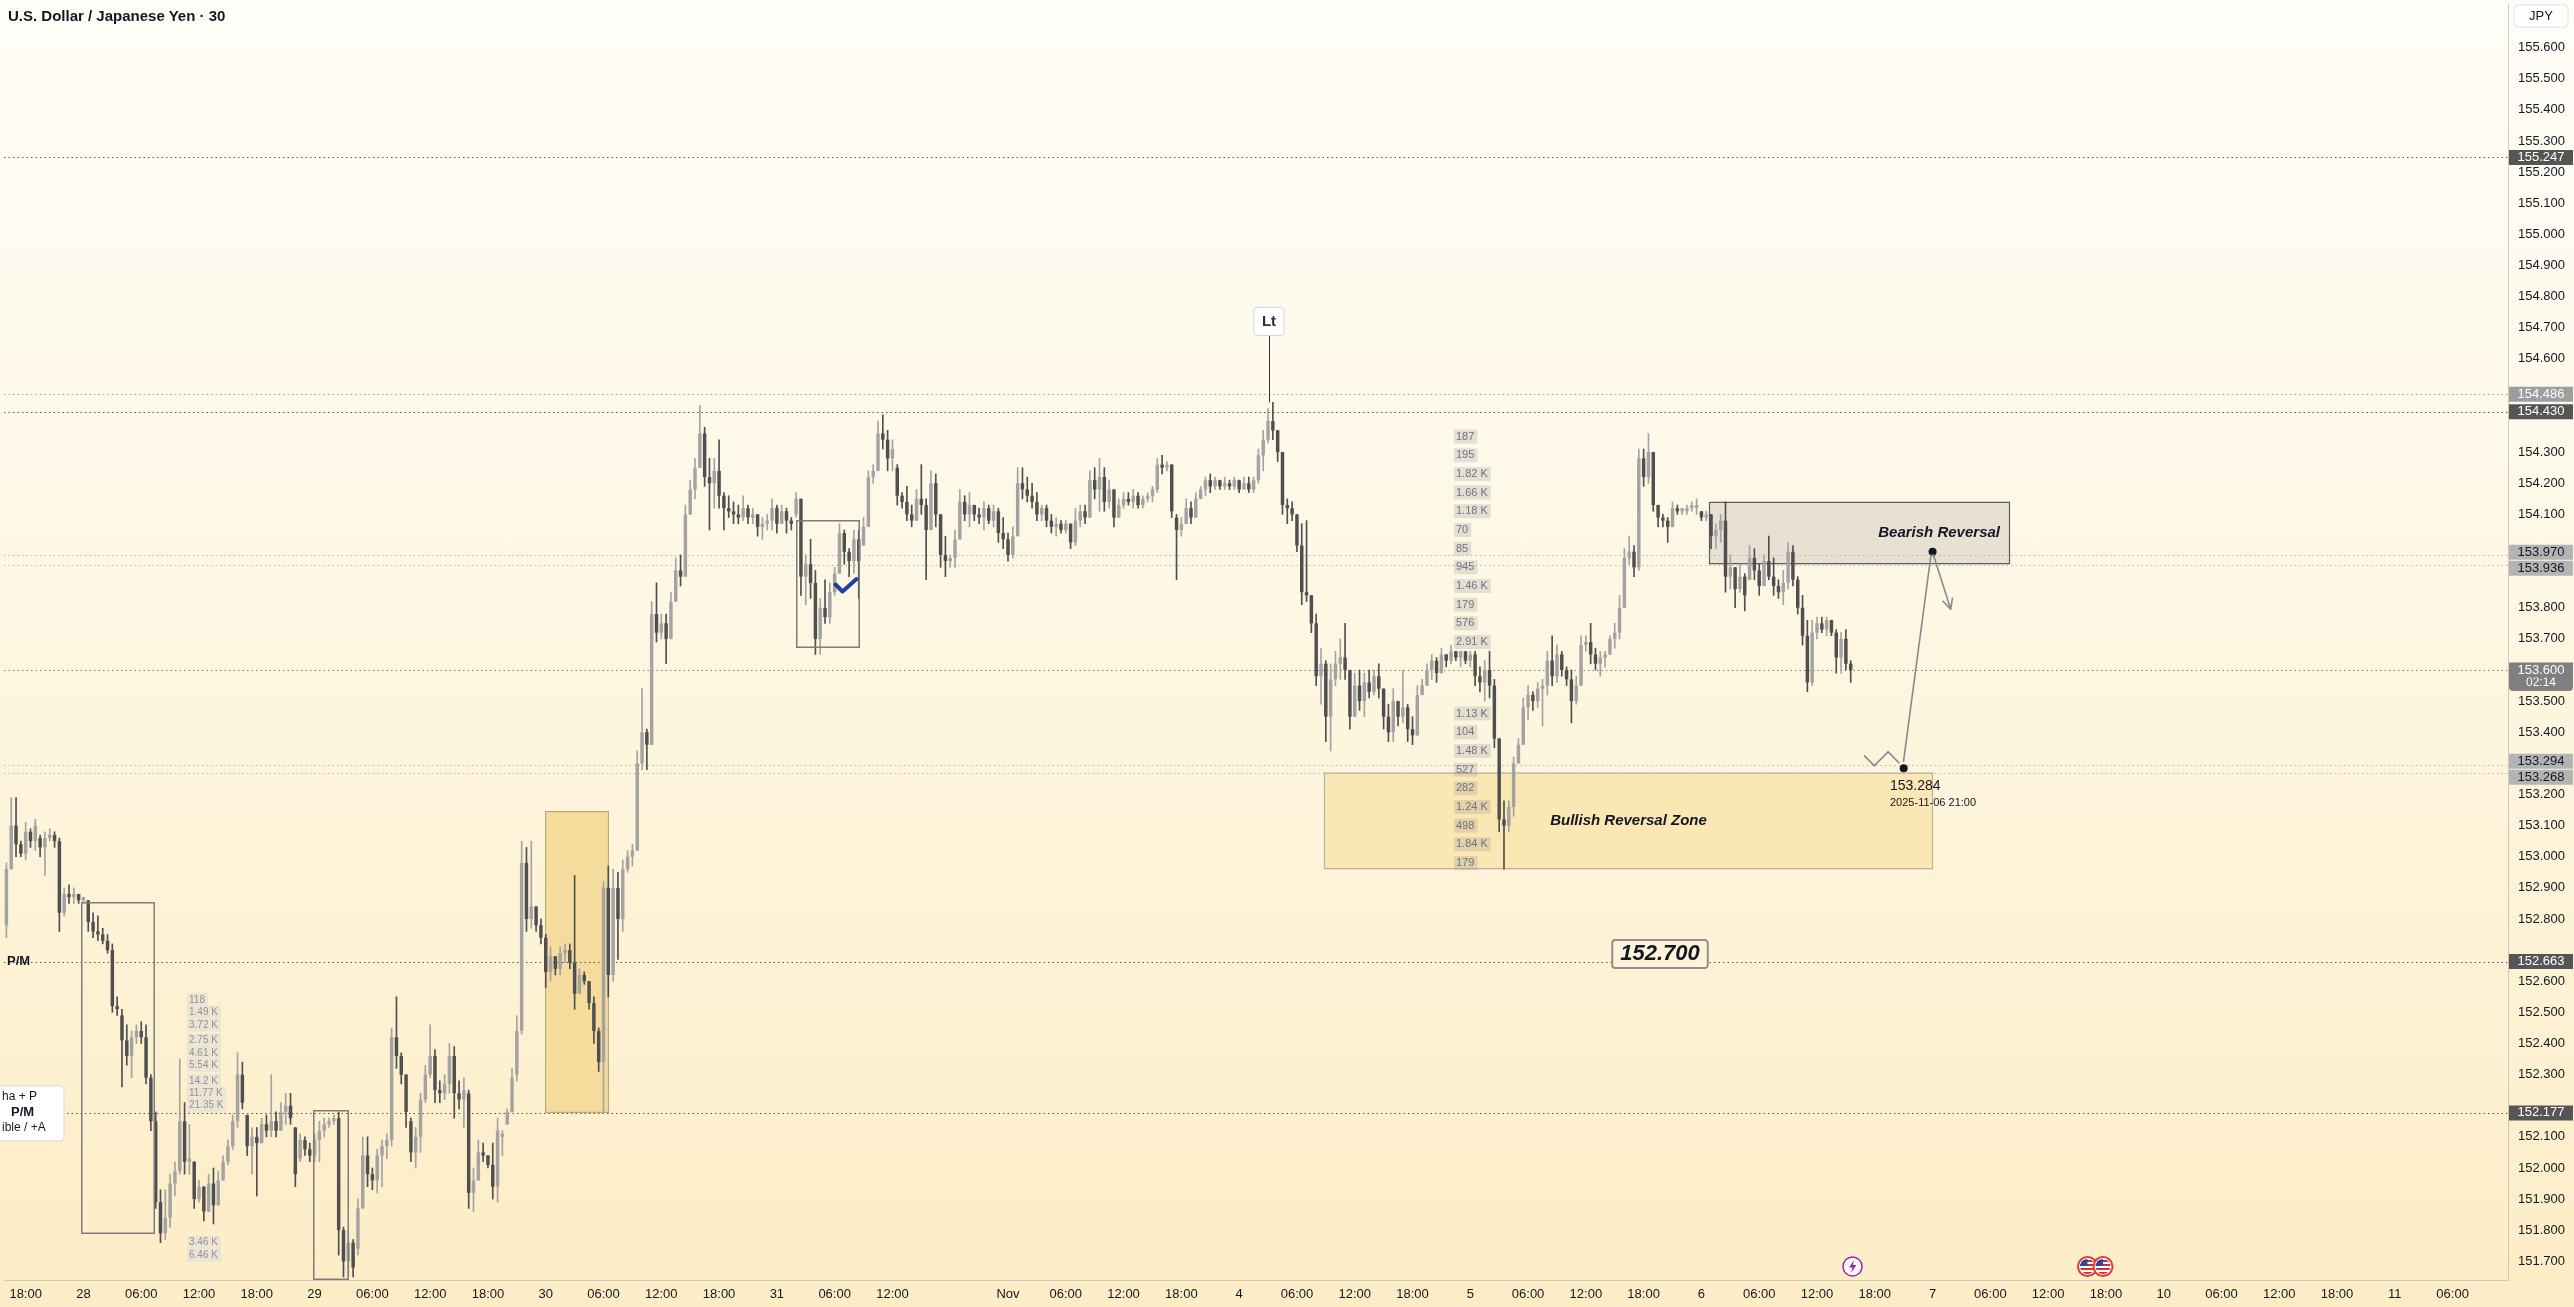 The width and height of the screenshot is (2574, 1307). Describe the element at coordinates (2541, 825) in the screenshot. I see `y-tick-label: 153.100` at that location.